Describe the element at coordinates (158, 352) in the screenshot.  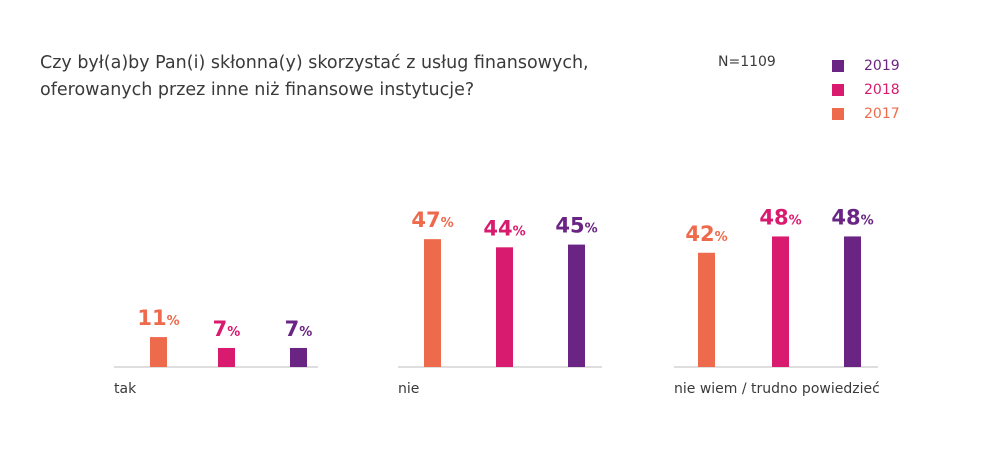
I see `bar-tak-2017` at that location.